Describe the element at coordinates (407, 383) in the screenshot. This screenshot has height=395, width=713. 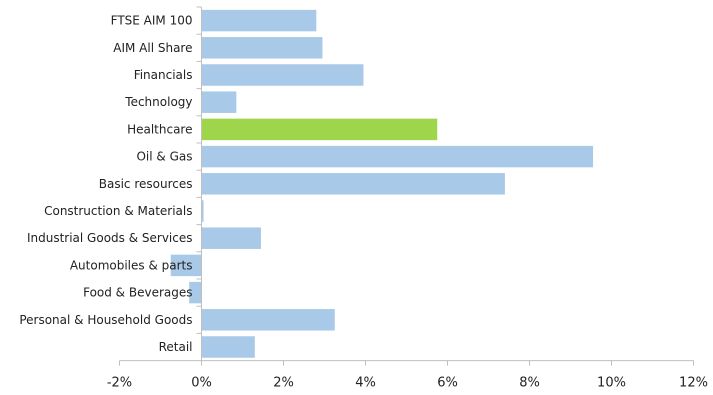
I see `x-tick-labels: -2% 0% 2% 4% 6% 8% 10% 12%` at that location.